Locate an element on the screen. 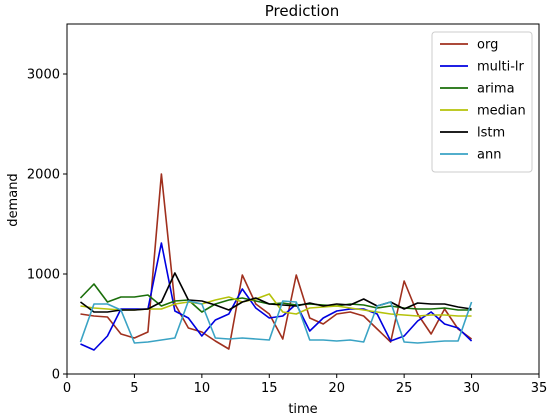  series-line-ann is located at coordinates (276, 322).